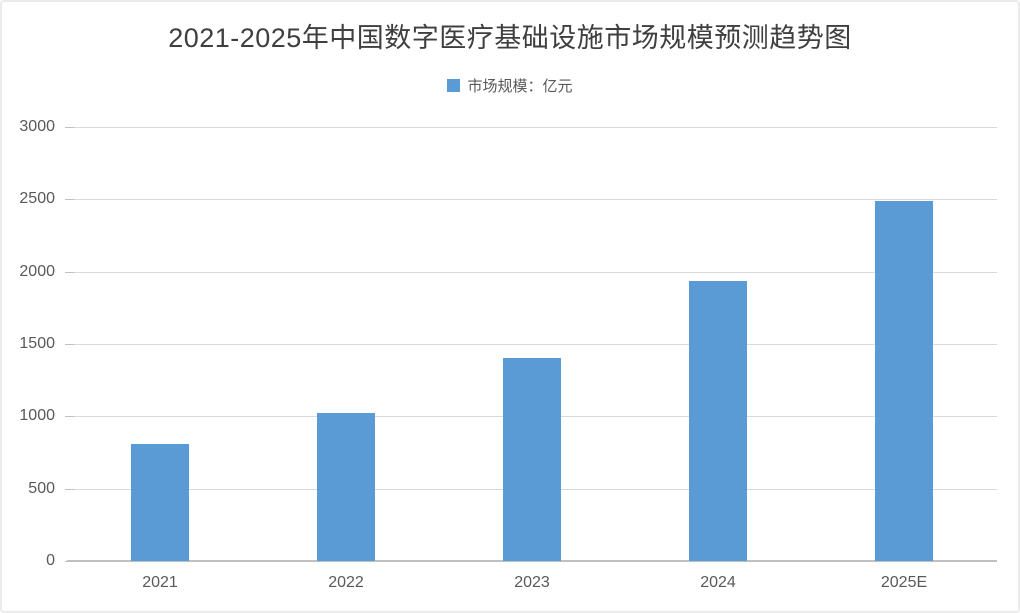 This screenshot has height=613, width=1020. What do you see at coordinates (160, 502) in the screenshot?
I see `bar-2021` at bounding box center [160, 502].